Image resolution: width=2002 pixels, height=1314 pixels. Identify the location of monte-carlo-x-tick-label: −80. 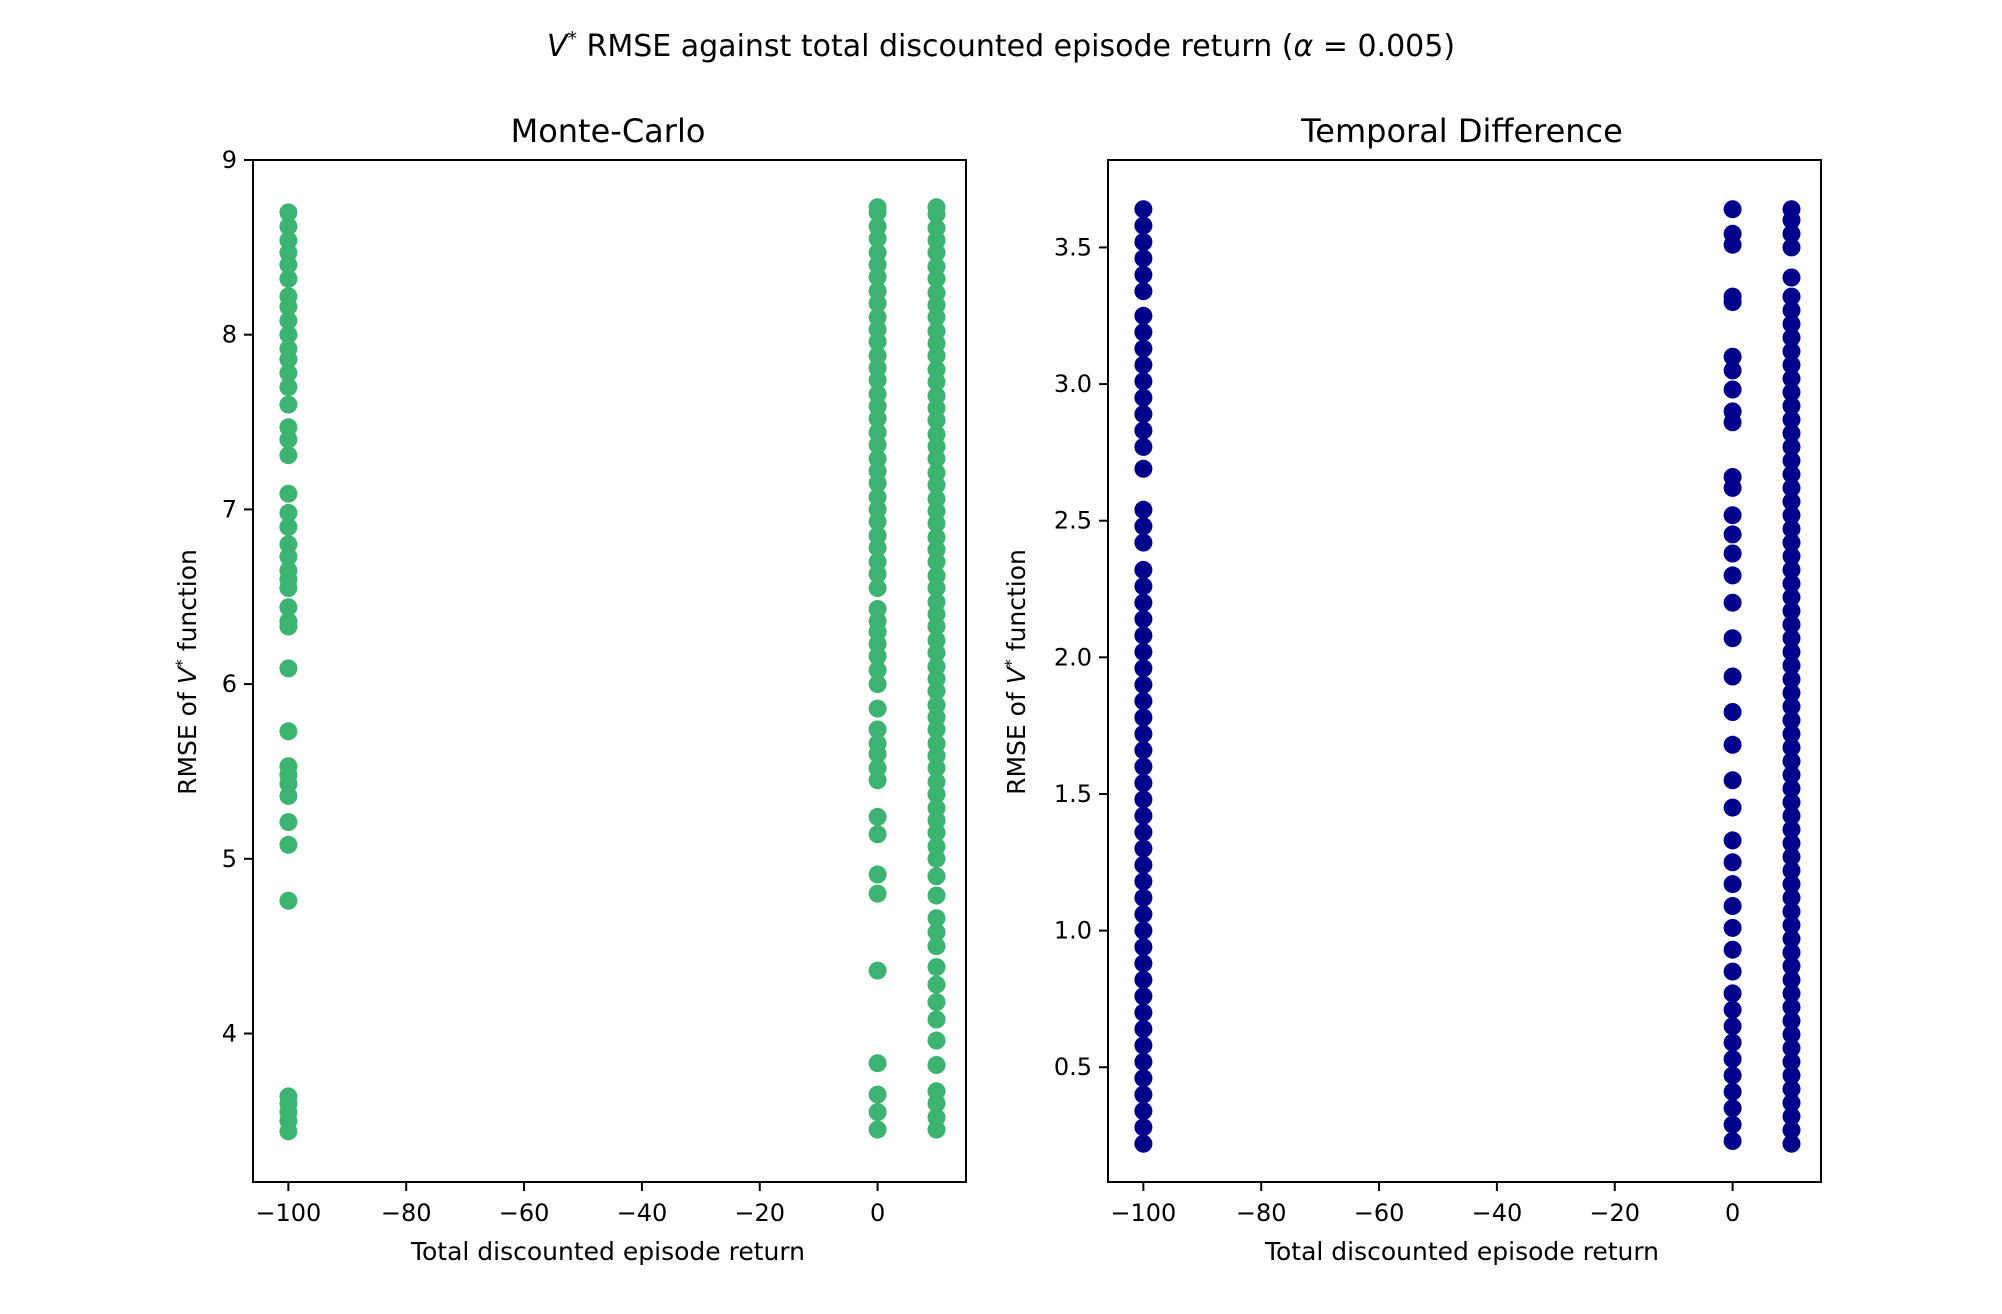
(406, 1213).